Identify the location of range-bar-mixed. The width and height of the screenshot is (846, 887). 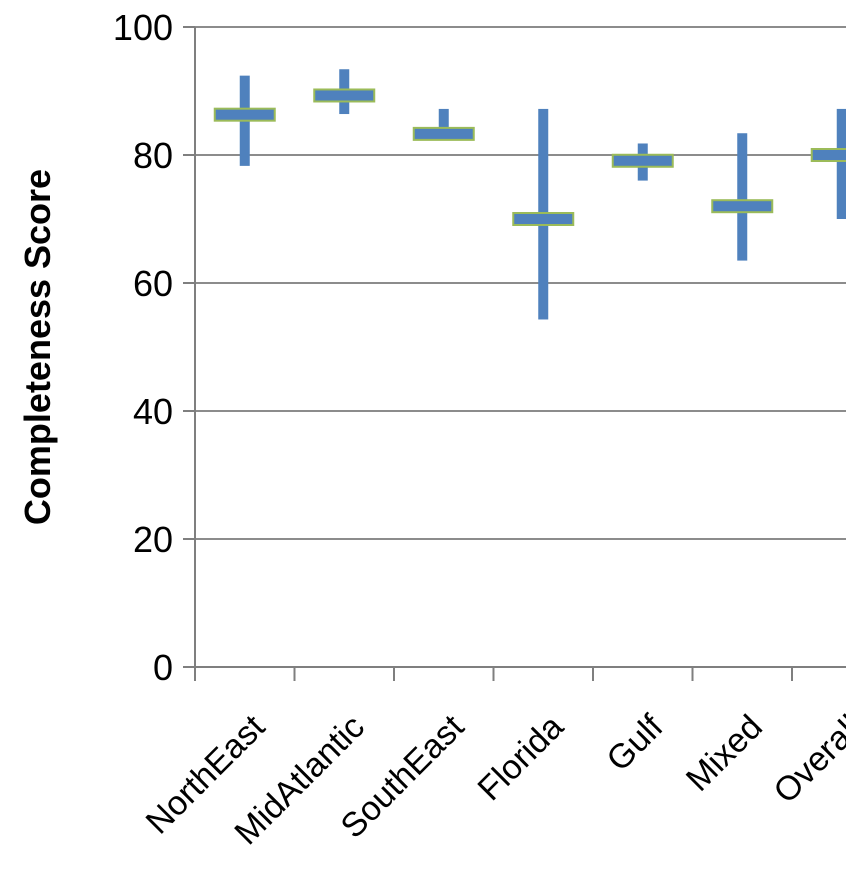
(742, 197).